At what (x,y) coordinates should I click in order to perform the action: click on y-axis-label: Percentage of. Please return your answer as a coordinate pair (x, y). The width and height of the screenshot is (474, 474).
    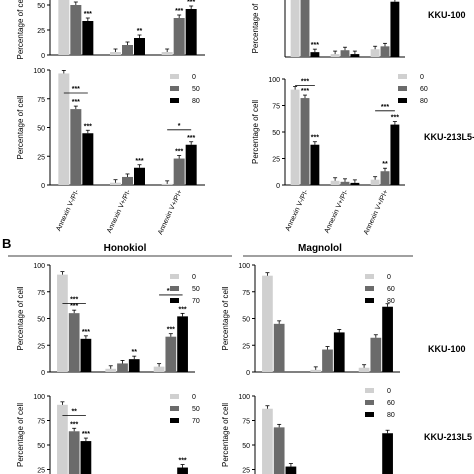
    Looking at the image, I should click on (255, 28).